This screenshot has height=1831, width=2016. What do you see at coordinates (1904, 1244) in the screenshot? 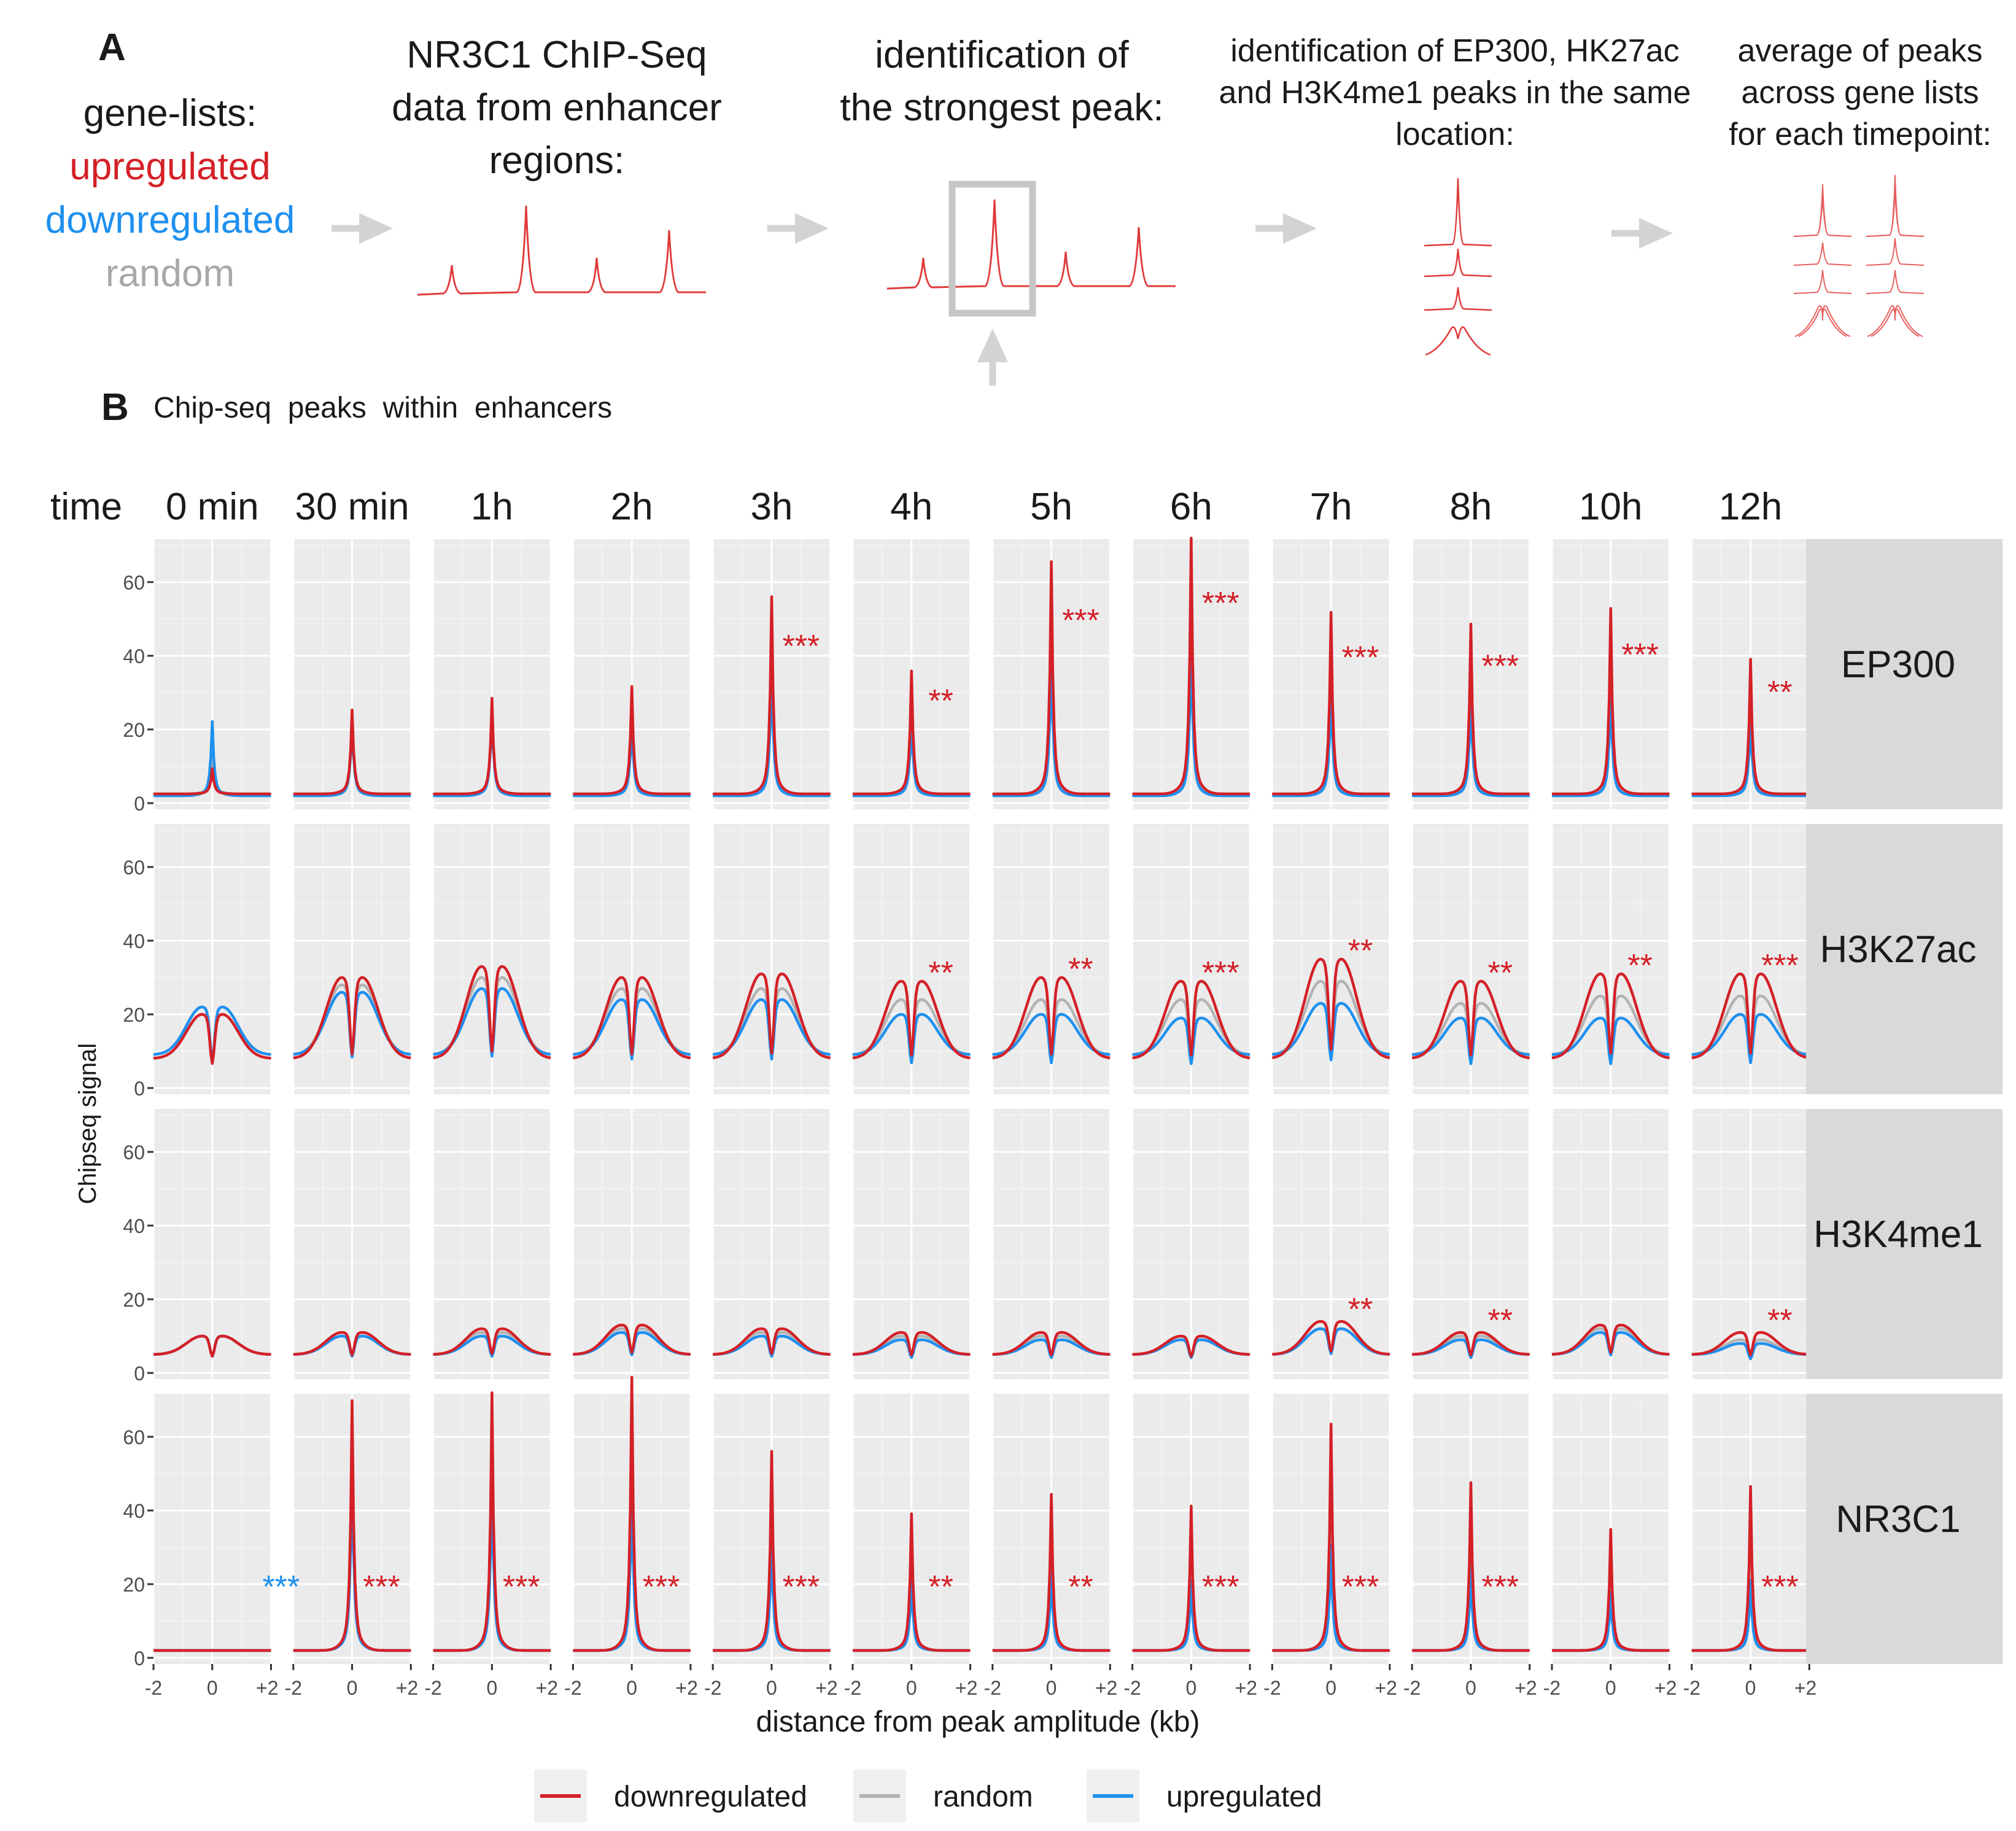
I see `row-strip: H3K4me1` at bounding box center [1904, 1244].